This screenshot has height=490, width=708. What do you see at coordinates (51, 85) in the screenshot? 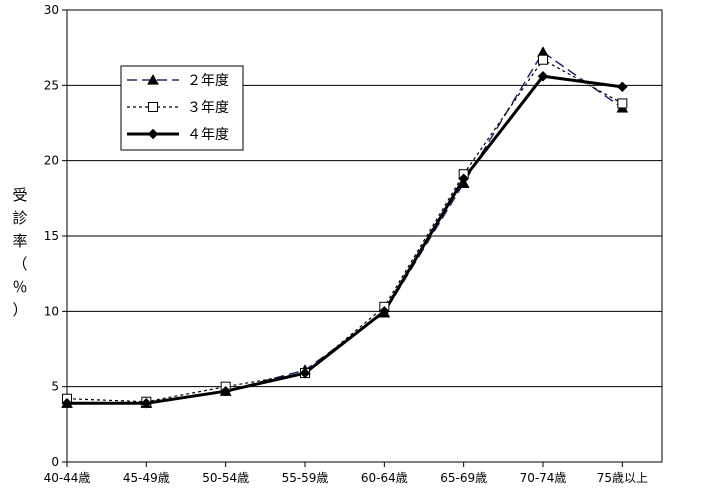
I see `y-tick-label: 25` at bounding box center [51, 85].